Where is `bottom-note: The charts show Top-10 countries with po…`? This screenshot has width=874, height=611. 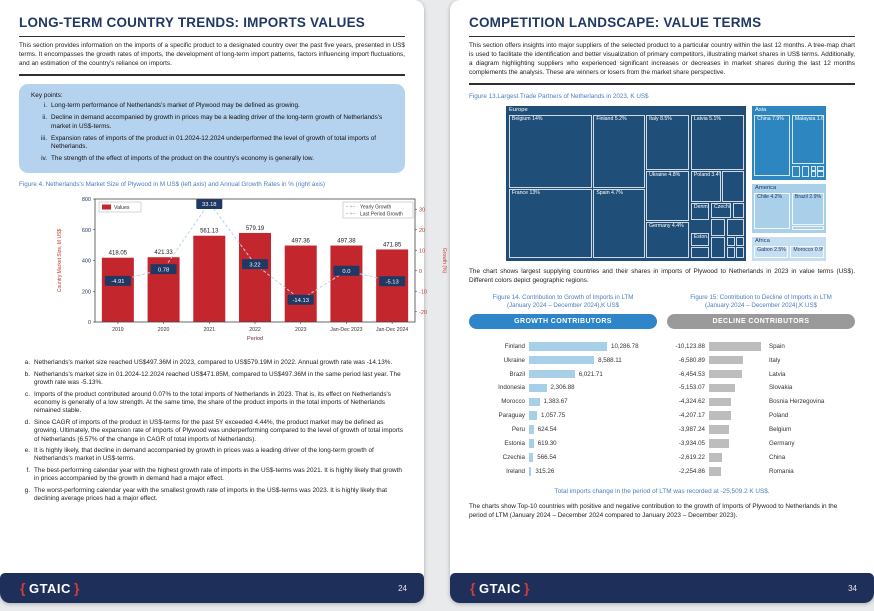 bottom-note: The charts show Top-10 countries with po… is located at coordinates (653, 511).